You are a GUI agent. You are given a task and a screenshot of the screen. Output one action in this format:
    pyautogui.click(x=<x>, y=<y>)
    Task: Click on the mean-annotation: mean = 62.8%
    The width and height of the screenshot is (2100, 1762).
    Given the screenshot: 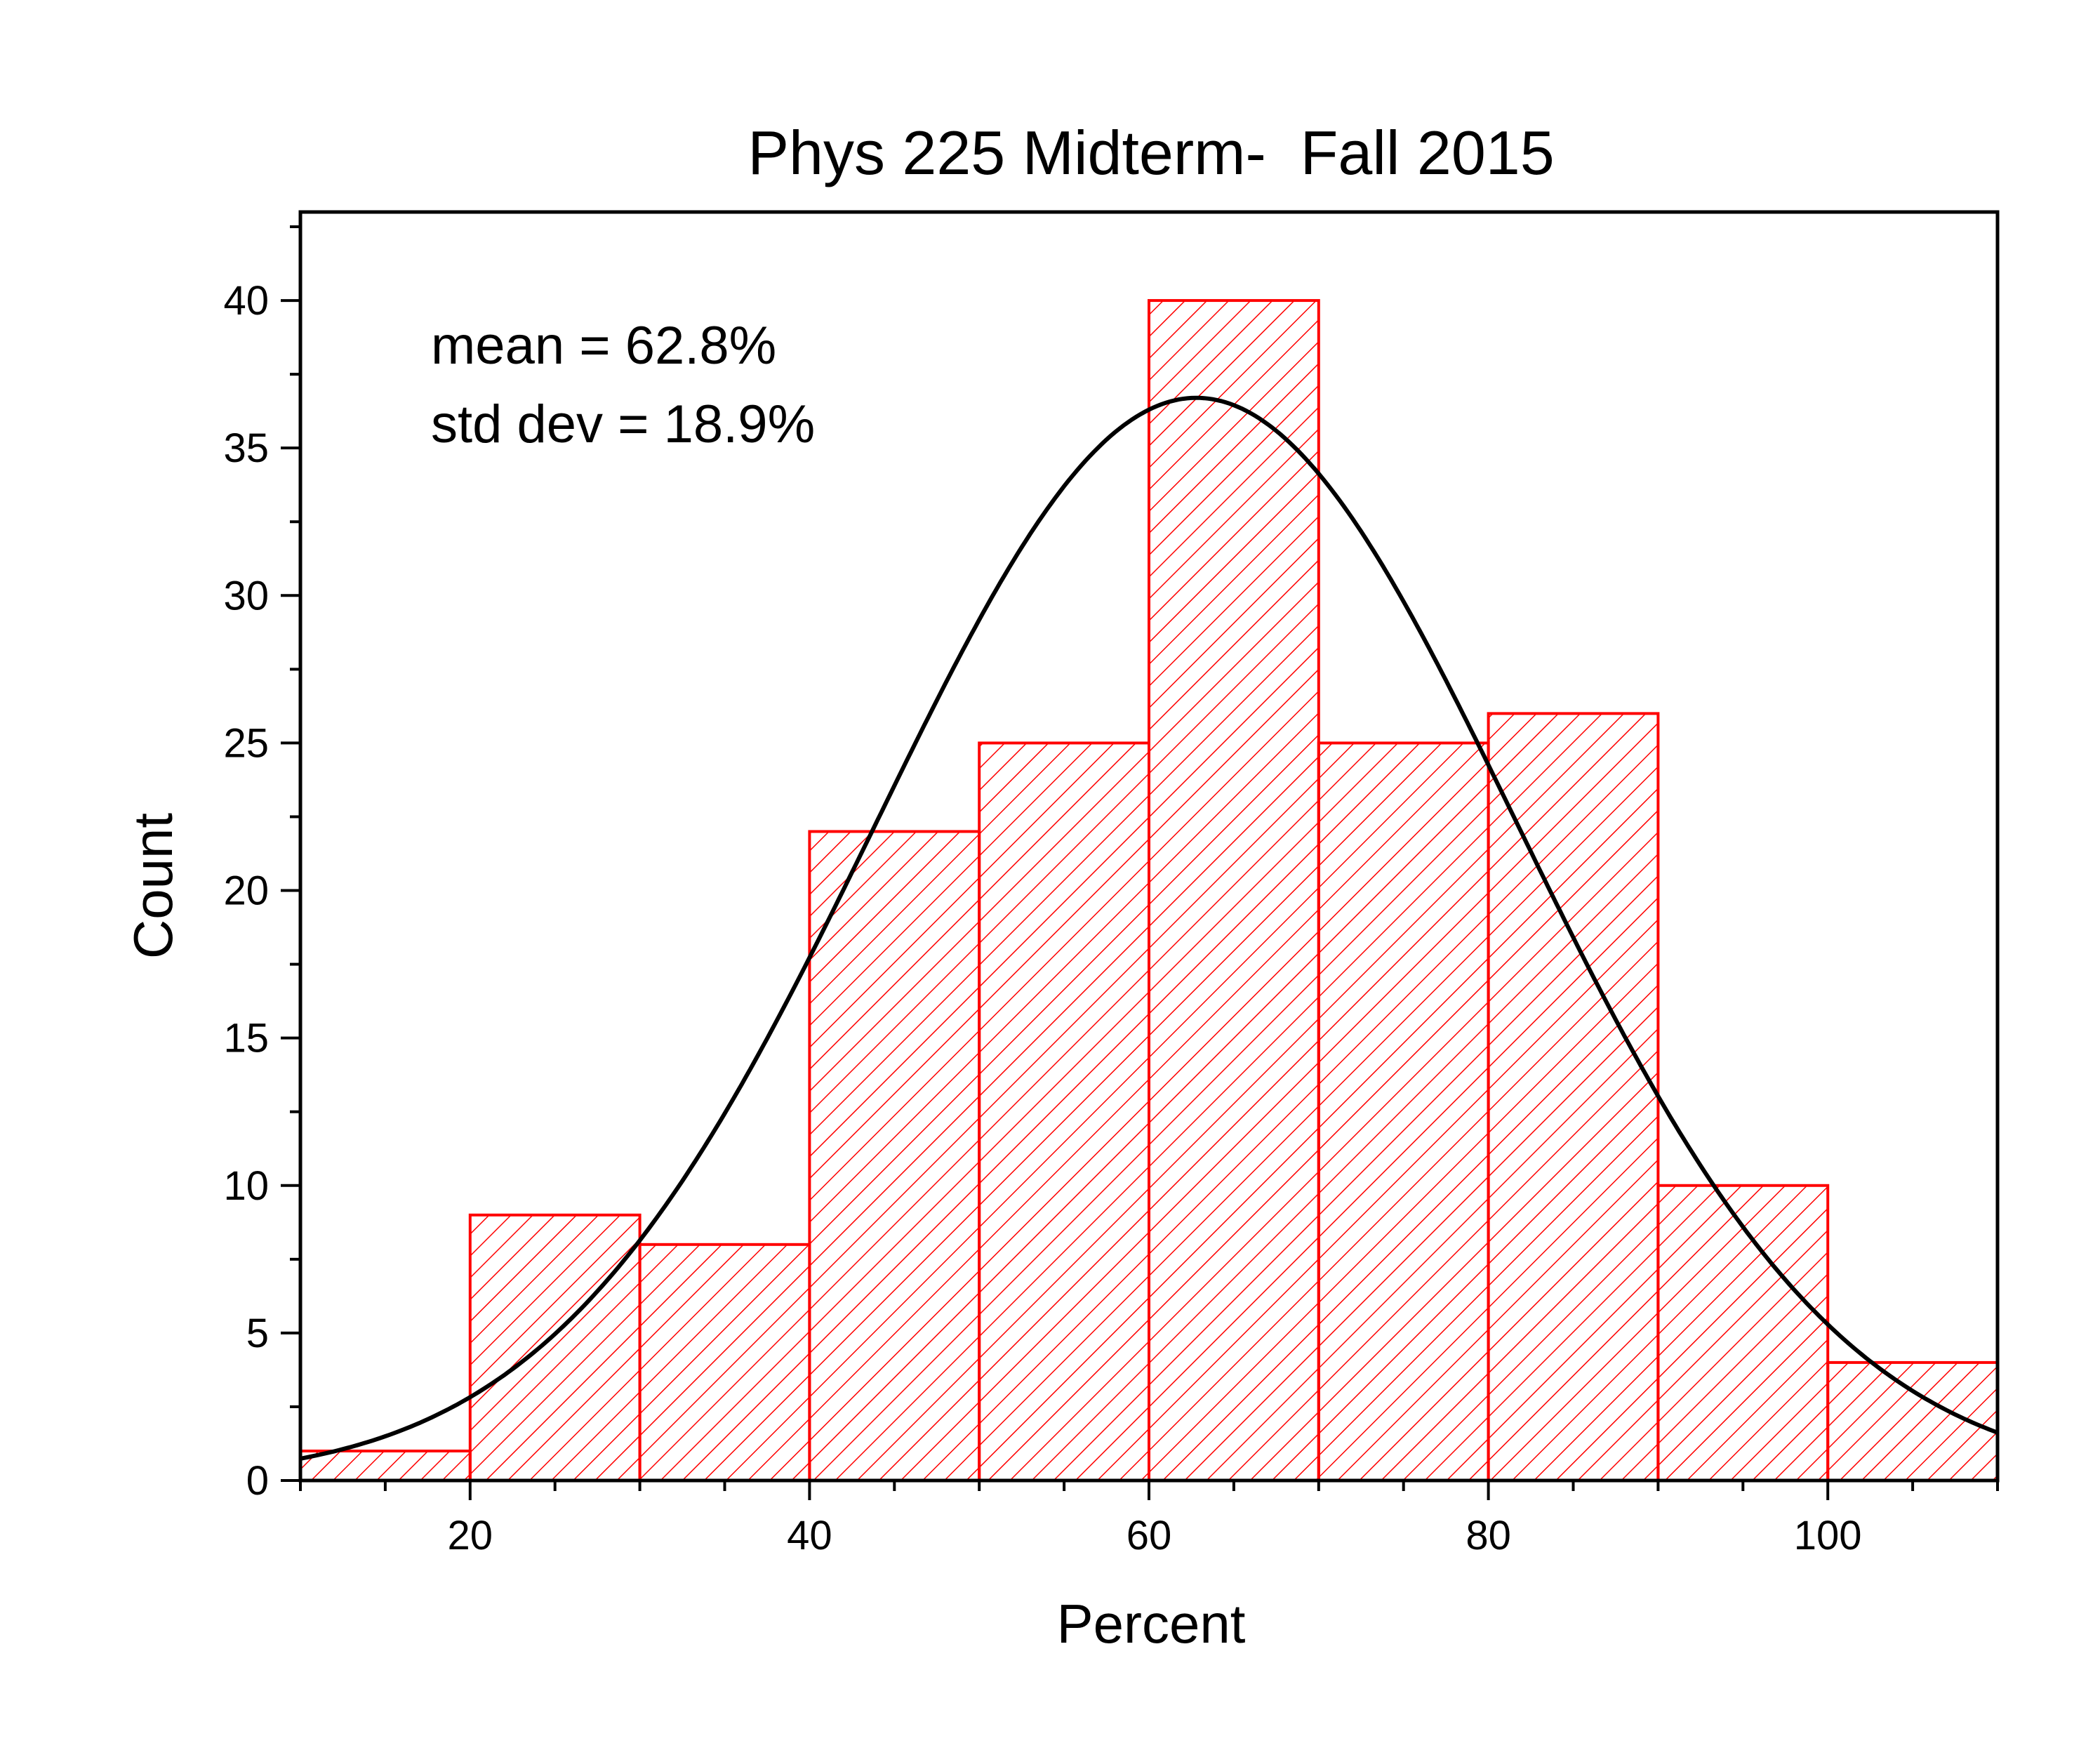 What is the action you would take?
    pyautogui.click(x=603, y=346)
    